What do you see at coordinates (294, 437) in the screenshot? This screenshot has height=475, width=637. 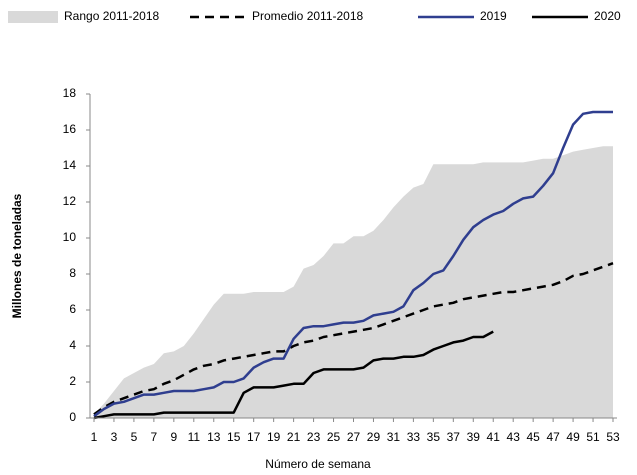 I see `x-tick-label: 21` at bounding box center [294, 437].